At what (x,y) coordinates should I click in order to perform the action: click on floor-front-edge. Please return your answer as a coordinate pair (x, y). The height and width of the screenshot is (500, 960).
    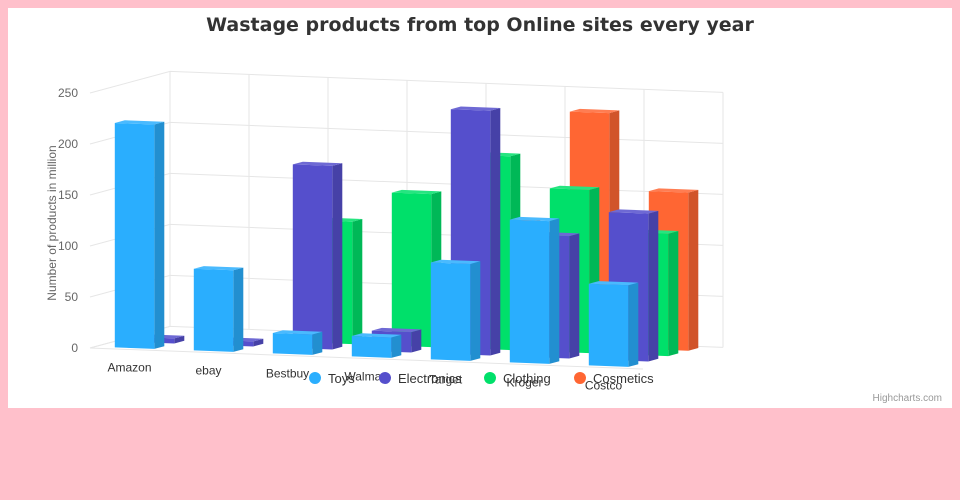
    Looking at the image, I should click on (366, 358).